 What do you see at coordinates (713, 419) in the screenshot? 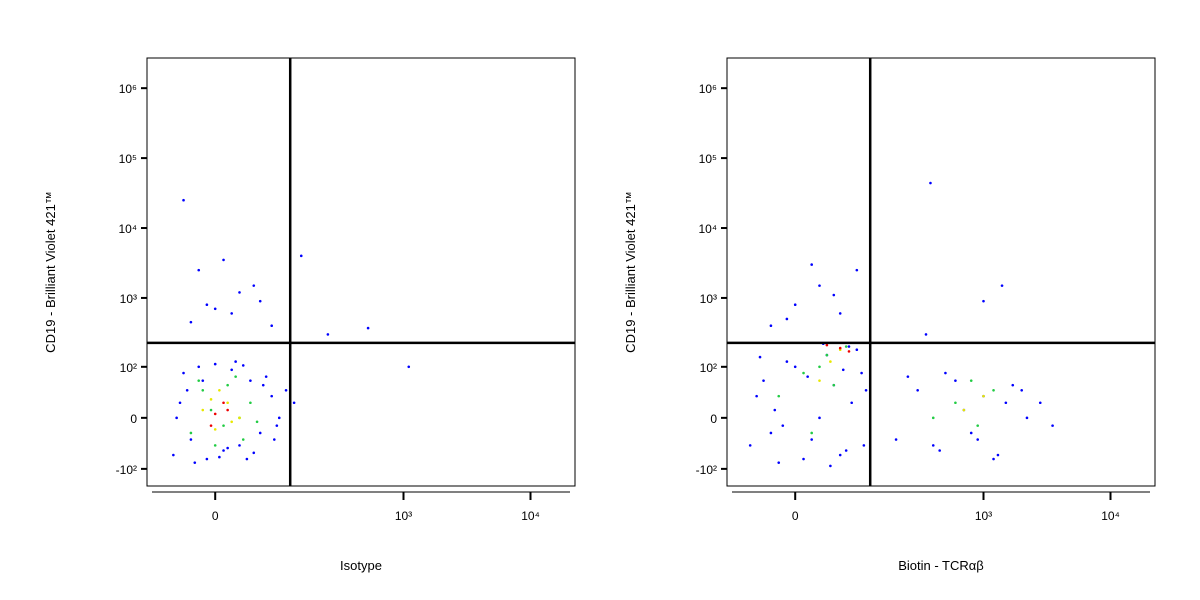
I see `y-tick-label: 0` at bounding box center [713, 419].